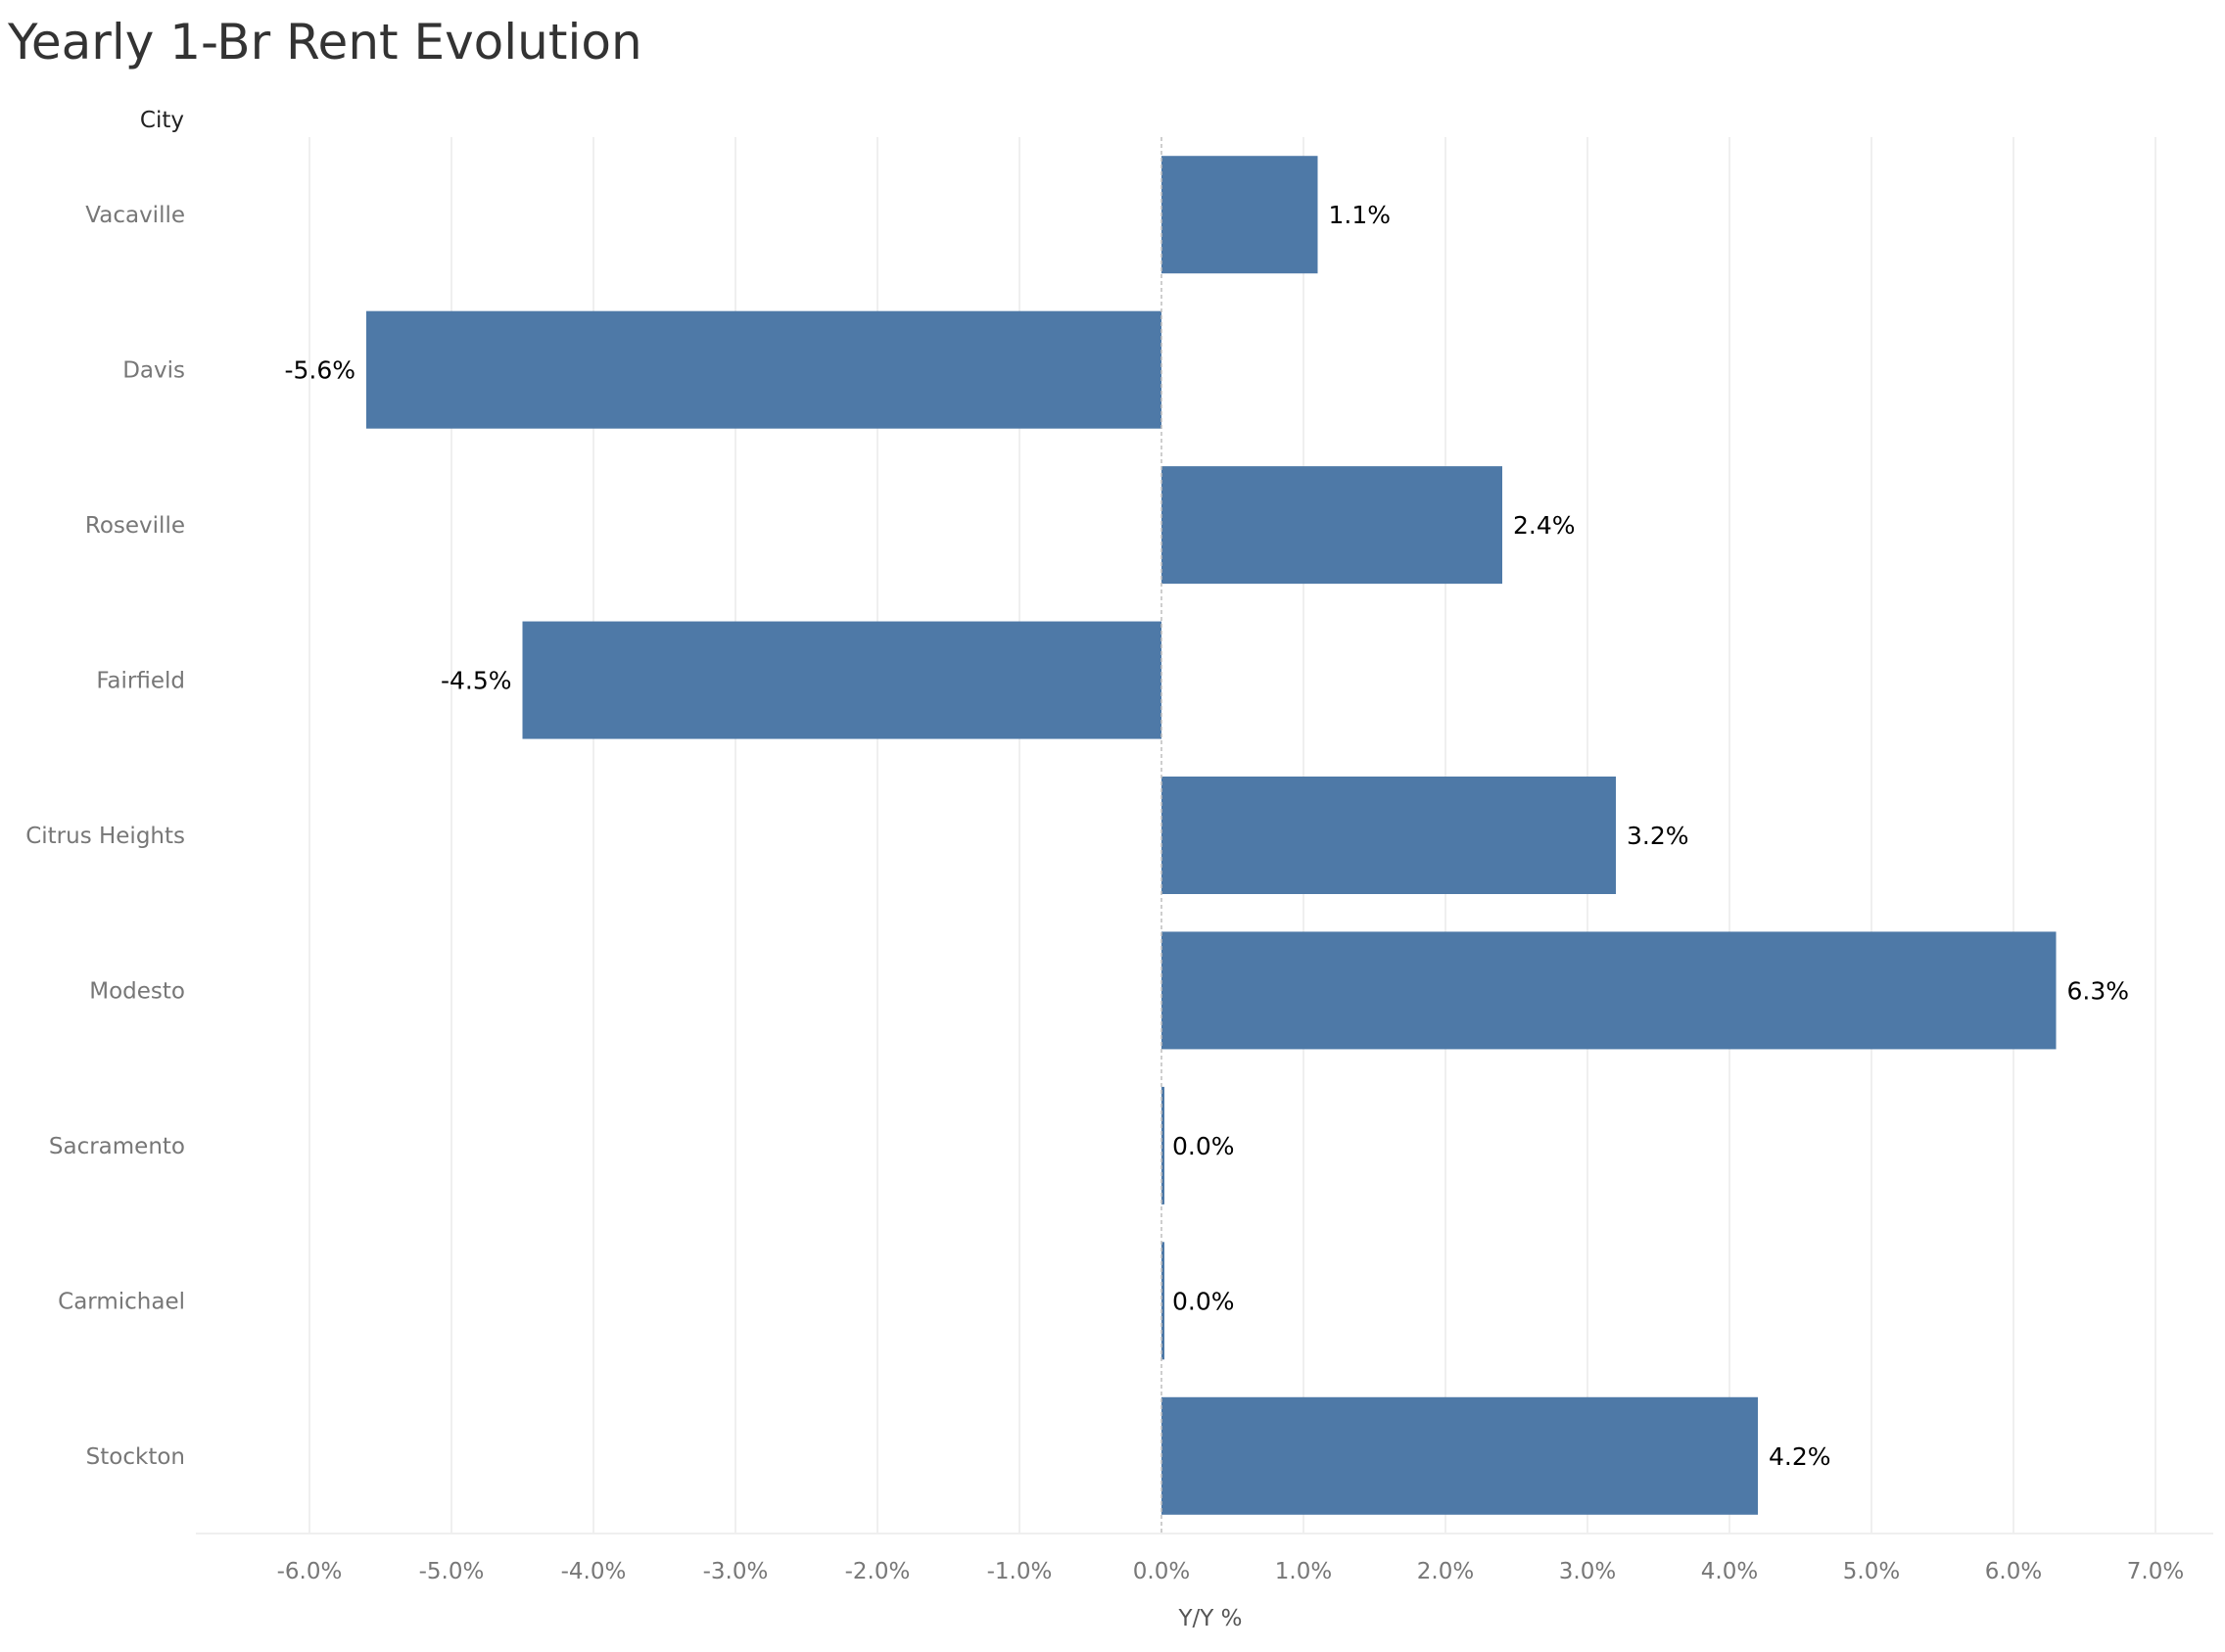 The image size is (2225, 1652). I want to click on x-tick-label: -3.0%, so click(736, 1571).